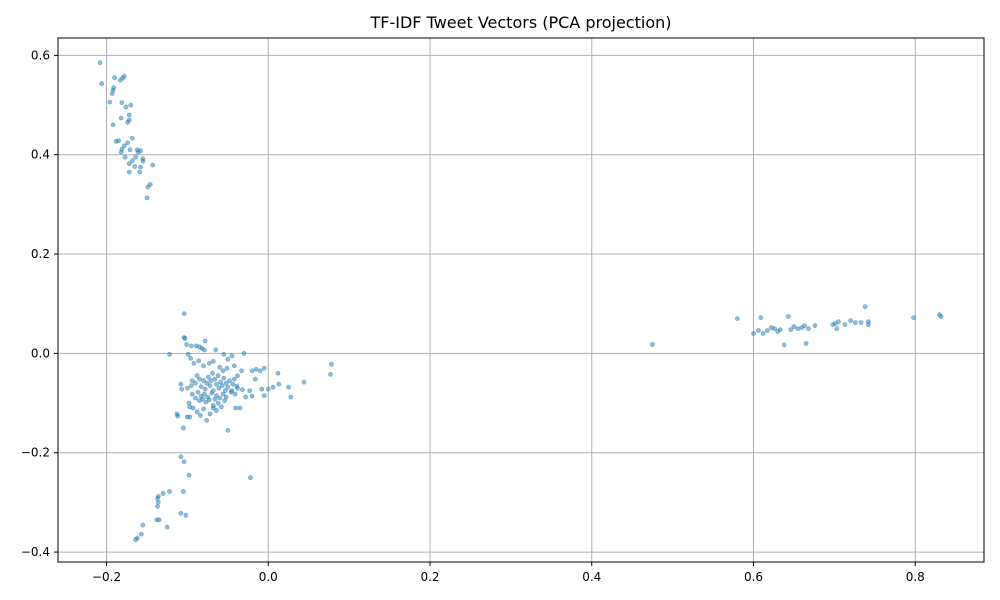 The width and height of the screenshot is (1000, 600). What do you see at coordinates (106, 577) in the screenshot?
I see `x-tick-label: −0.2` at bounding box center [106, 577].